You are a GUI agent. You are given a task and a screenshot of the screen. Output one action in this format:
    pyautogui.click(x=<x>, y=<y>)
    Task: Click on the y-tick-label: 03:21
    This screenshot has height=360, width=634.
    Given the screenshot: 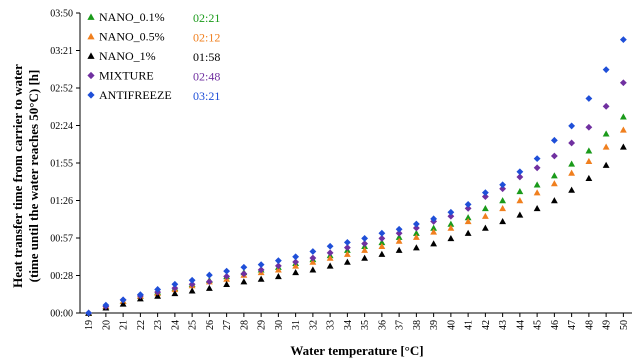 What is the action you would take?
    pyautogui.click(x=61, y=51)
    